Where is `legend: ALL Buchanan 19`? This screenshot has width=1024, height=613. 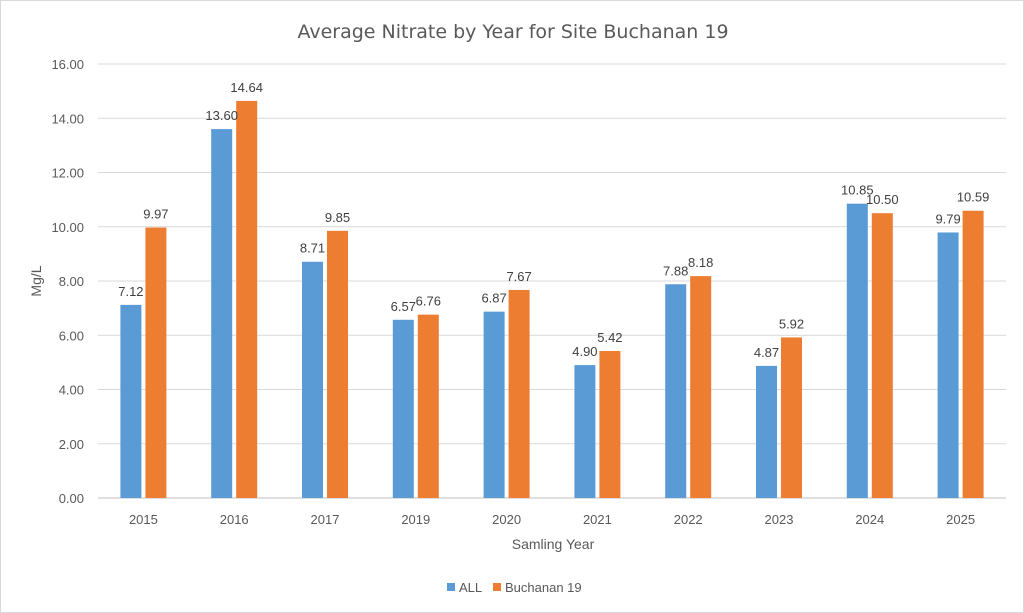
legend: ALL Buchanan 19 is located at coordinates (514, 587).